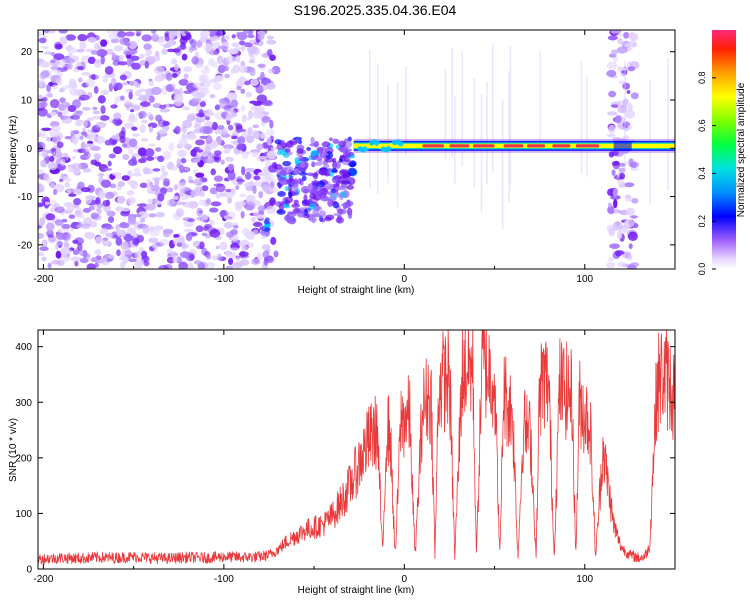 Image resolution: width=750 pixels, height=600 pixels. I want to click on colorbar-tick-label: 0.4, so click(702, 173).